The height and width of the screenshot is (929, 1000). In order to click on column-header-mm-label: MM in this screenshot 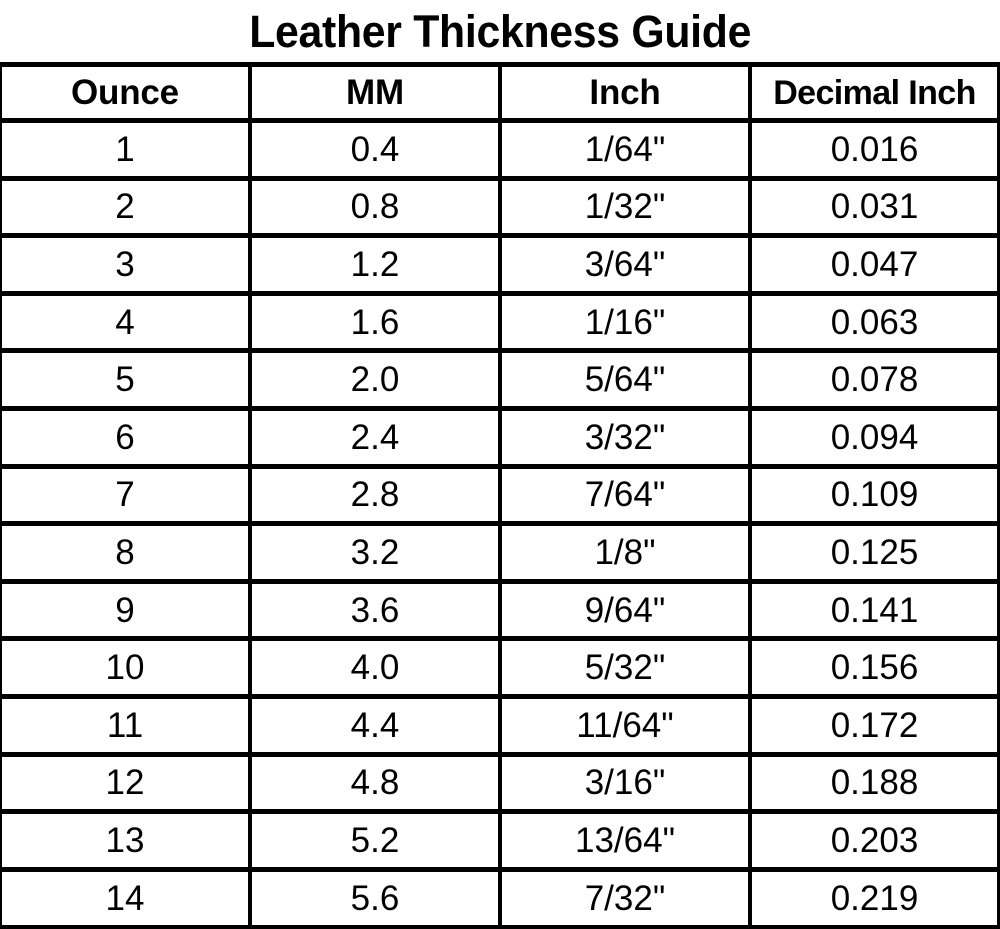, I will do `click(375, 92)`.